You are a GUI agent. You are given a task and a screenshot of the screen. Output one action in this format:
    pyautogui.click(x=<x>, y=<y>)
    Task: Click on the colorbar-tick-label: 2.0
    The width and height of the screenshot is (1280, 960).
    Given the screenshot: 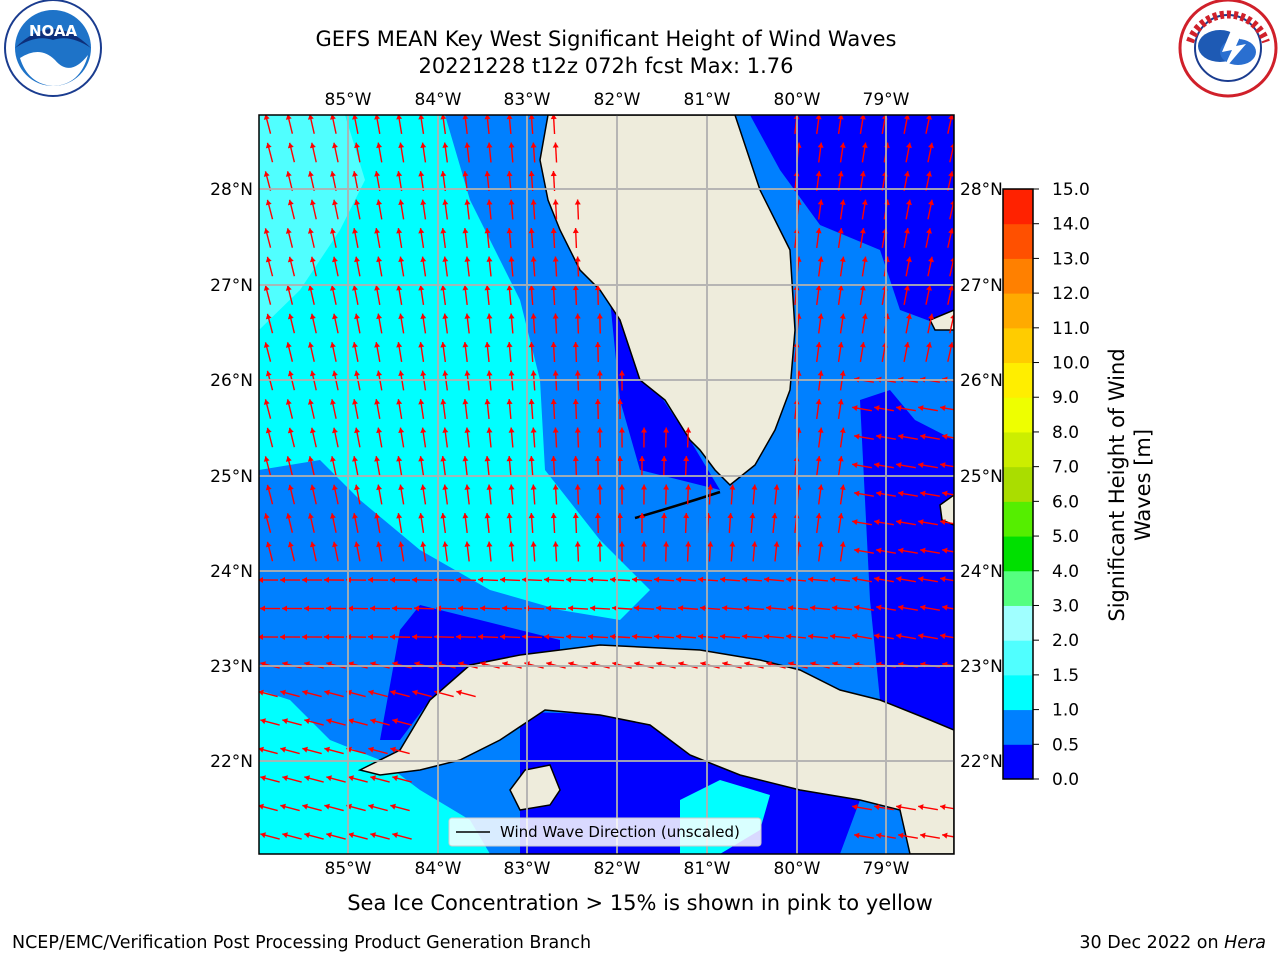 What is the action you would take?
    pyautogui.click(x=1065, y=641)
    